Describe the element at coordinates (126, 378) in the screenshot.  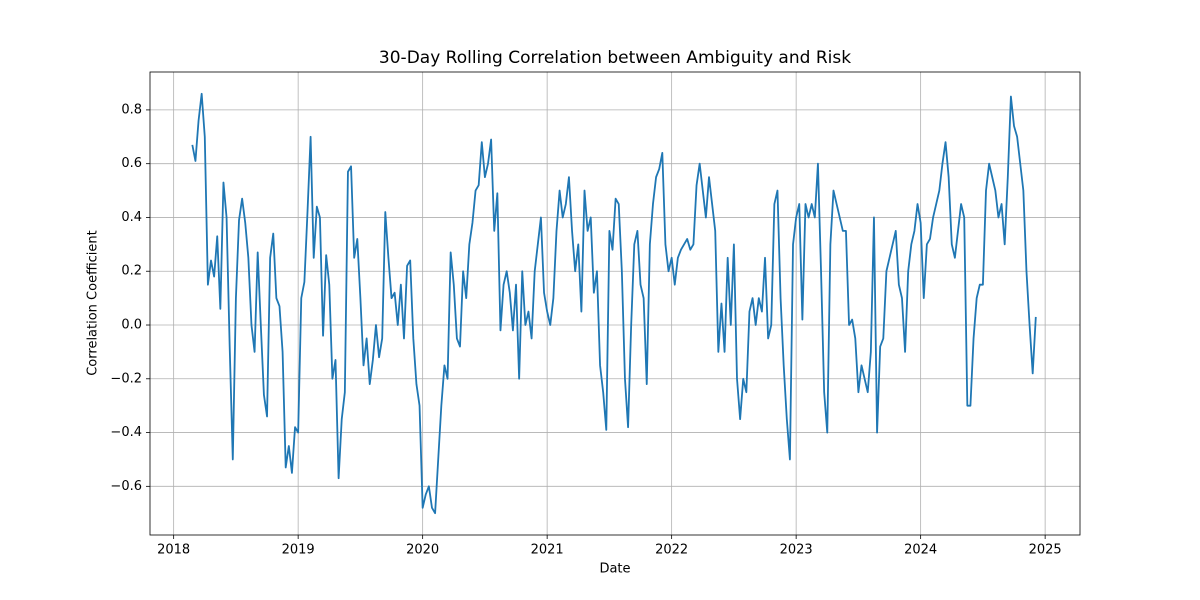
I see `y-tick-label: −0.2` at that location.